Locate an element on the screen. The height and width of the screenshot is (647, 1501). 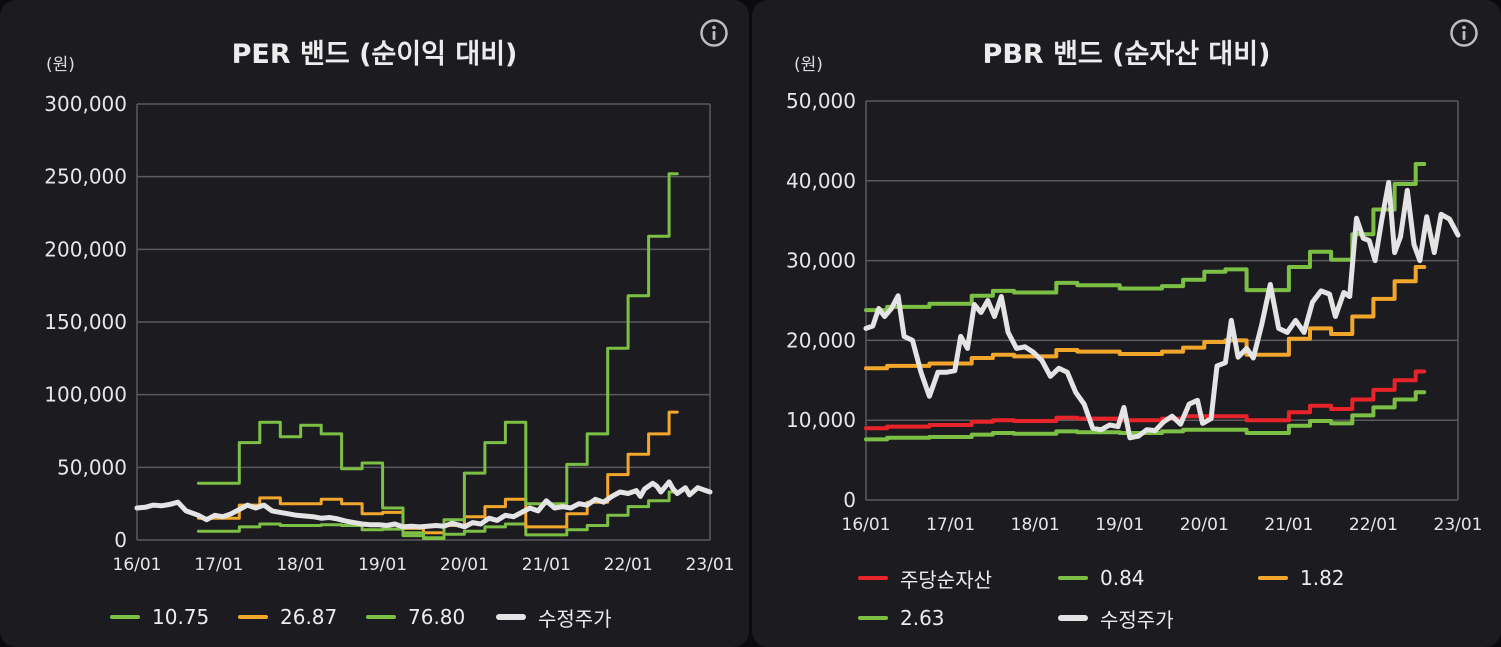
y-tick-label: 250,000 is located at coordinates (85, 177).